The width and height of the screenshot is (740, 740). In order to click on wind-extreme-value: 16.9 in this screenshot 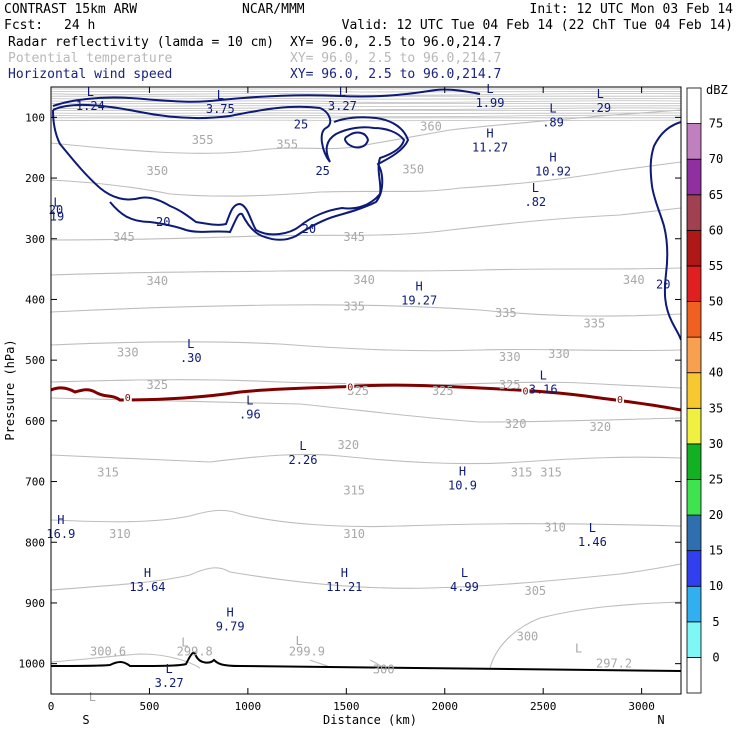, I will do `click(60, 534)`.